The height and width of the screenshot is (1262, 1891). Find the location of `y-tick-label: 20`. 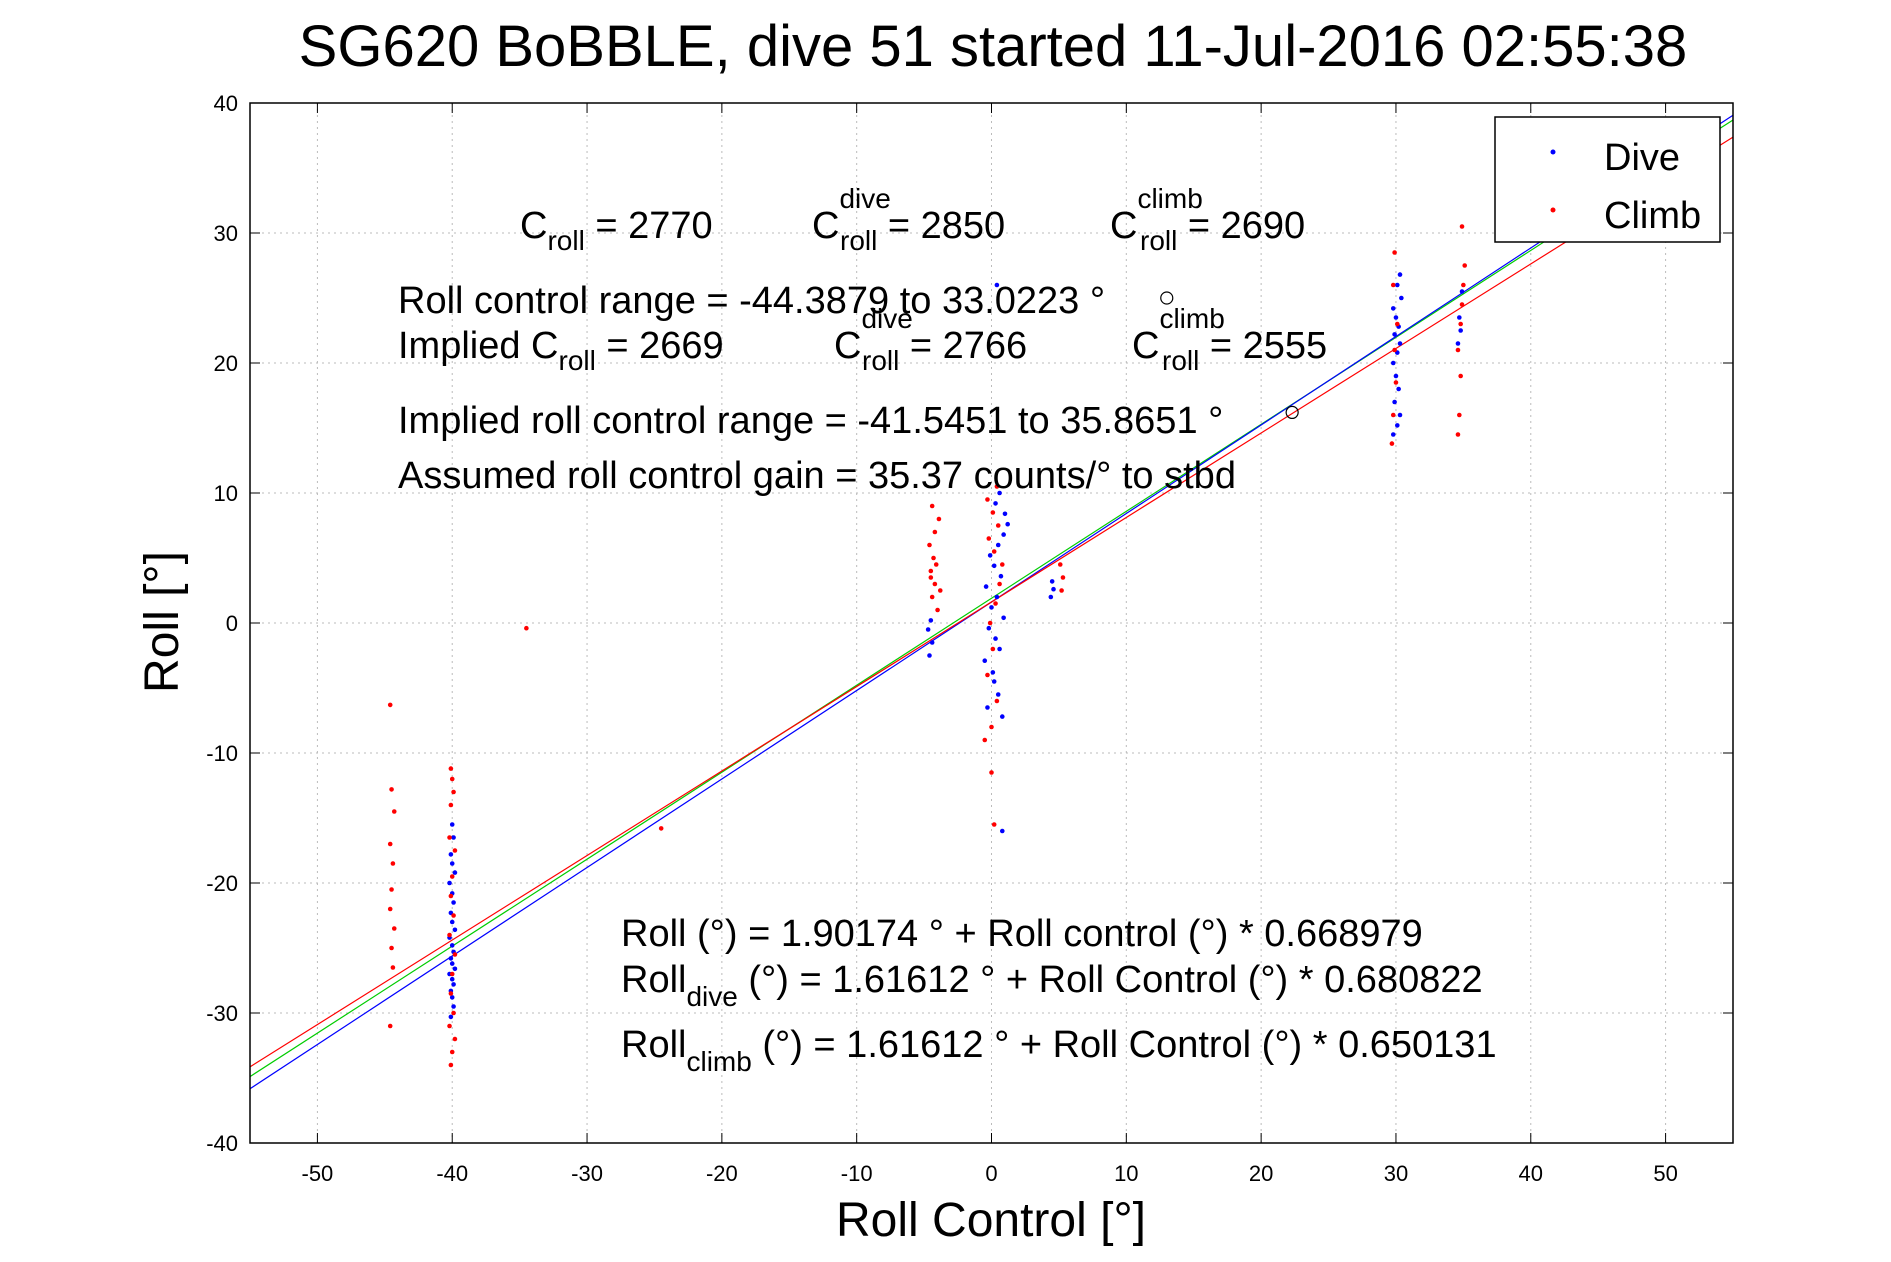

y-tick-label: 20 is located at coordinates (226, 363).